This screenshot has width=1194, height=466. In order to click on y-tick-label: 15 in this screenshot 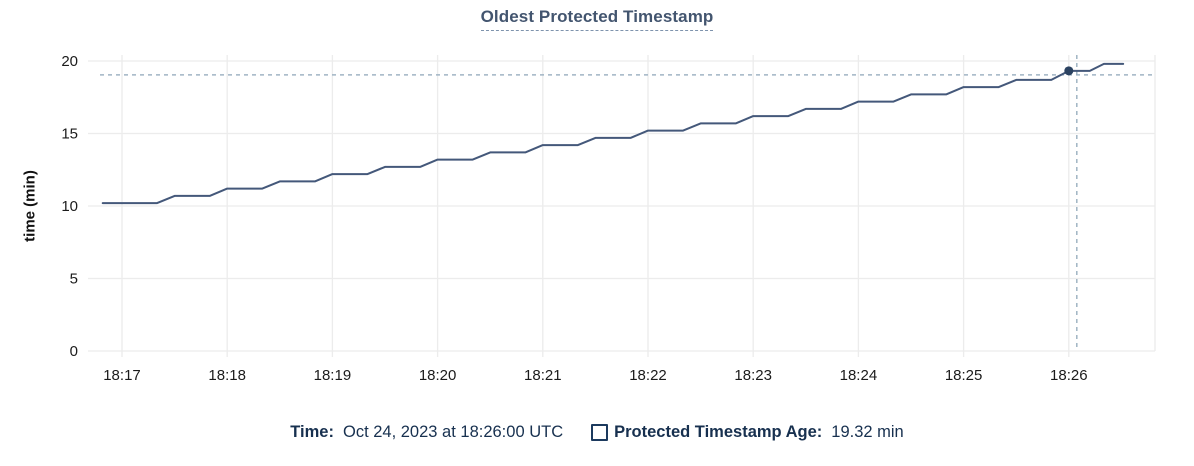, I will do `click(69, 134)`.